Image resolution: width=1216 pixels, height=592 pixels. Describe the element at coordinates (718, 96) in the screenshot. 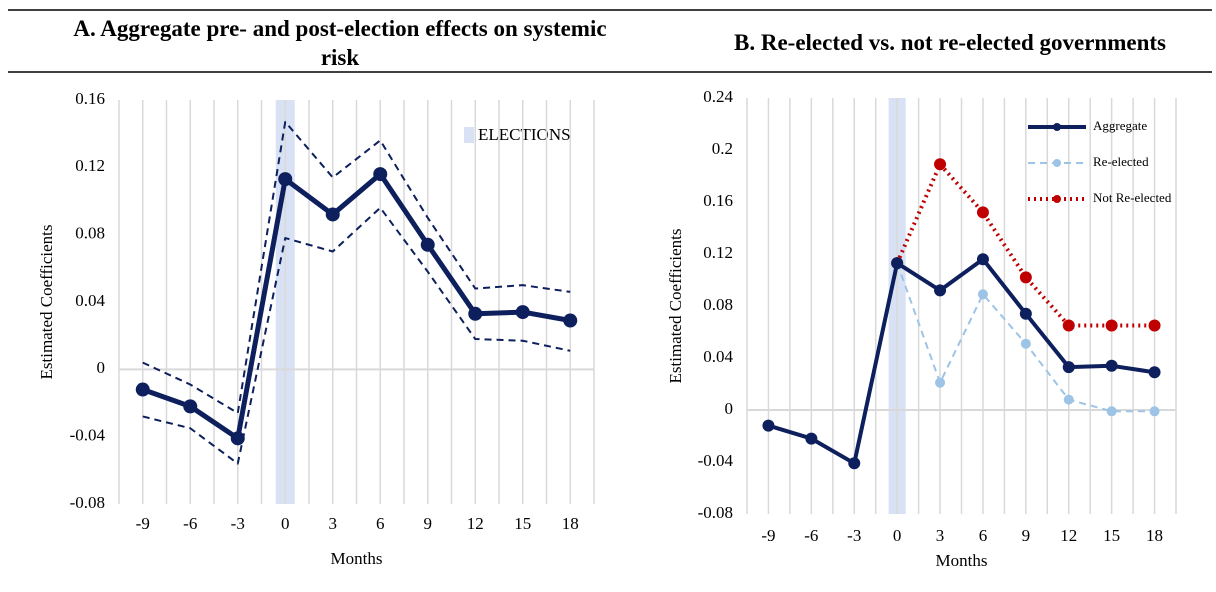

I see `y-tick-label: 0.24` at that location.